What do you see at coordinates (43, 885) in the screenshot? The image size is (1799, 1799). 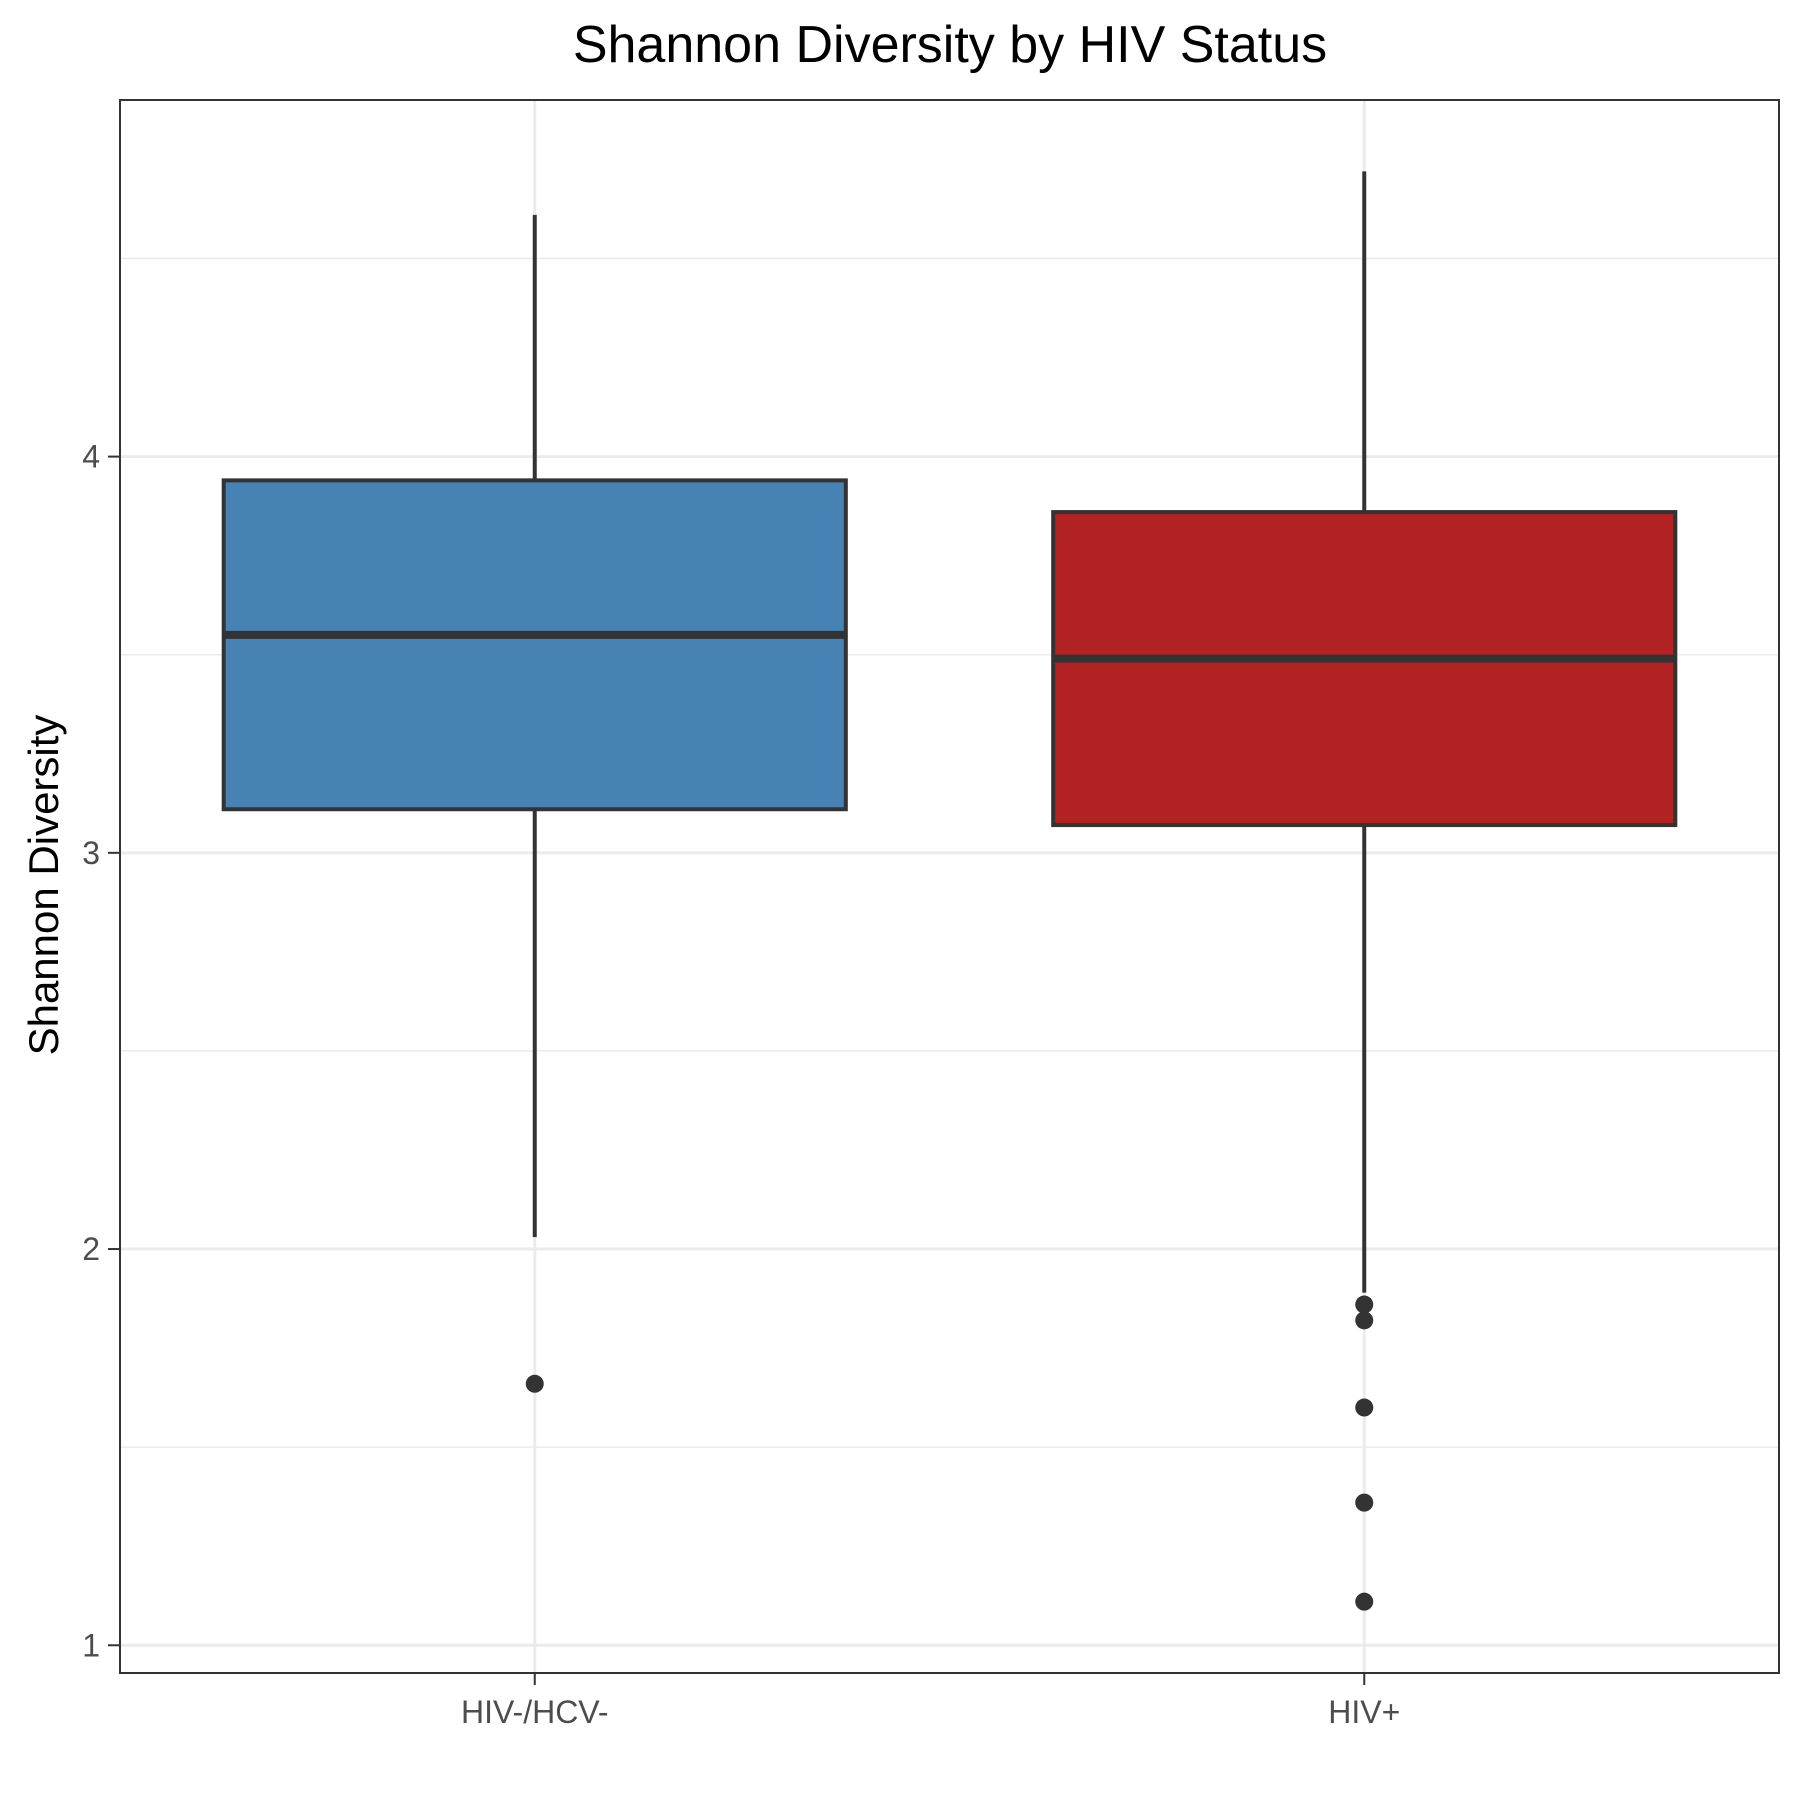 I see `y-axis-label: Shannon Diversity` at bounding box center [43, 885].